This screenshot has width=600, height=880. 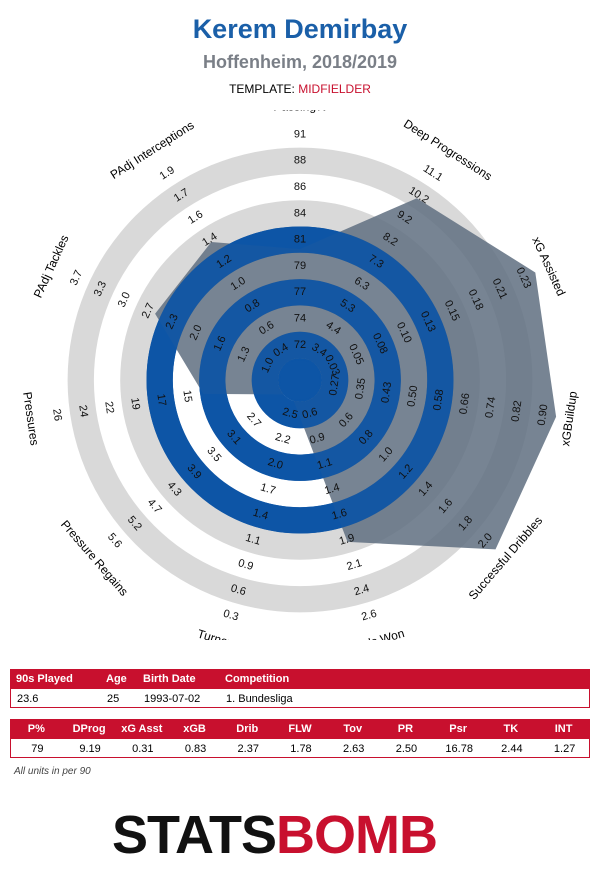 What do you see at coordinates (357, 835) in the screenshot?
I see `logo-bomb: BOMB` at bounding box center [357, 835].